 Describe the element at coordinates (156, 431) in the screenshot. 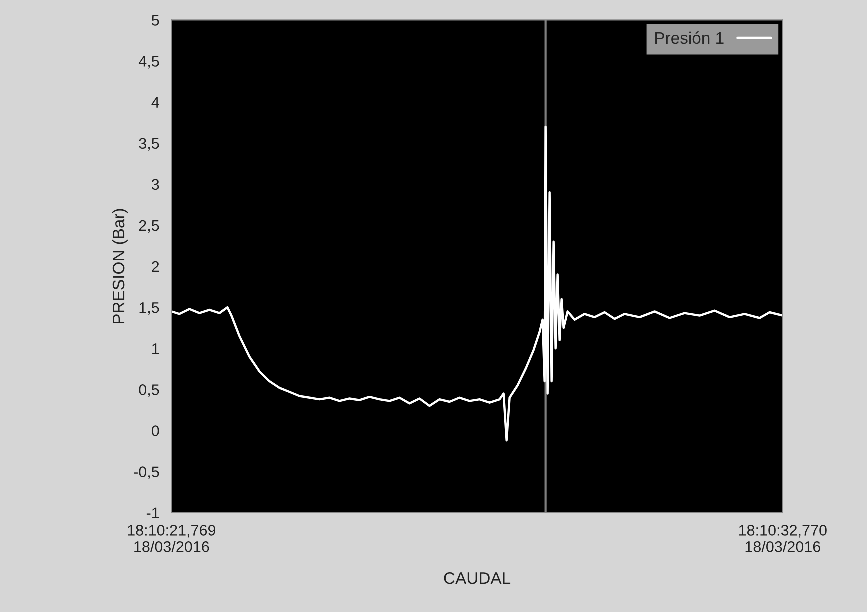

I see `y-tick-label: 0` at that location.